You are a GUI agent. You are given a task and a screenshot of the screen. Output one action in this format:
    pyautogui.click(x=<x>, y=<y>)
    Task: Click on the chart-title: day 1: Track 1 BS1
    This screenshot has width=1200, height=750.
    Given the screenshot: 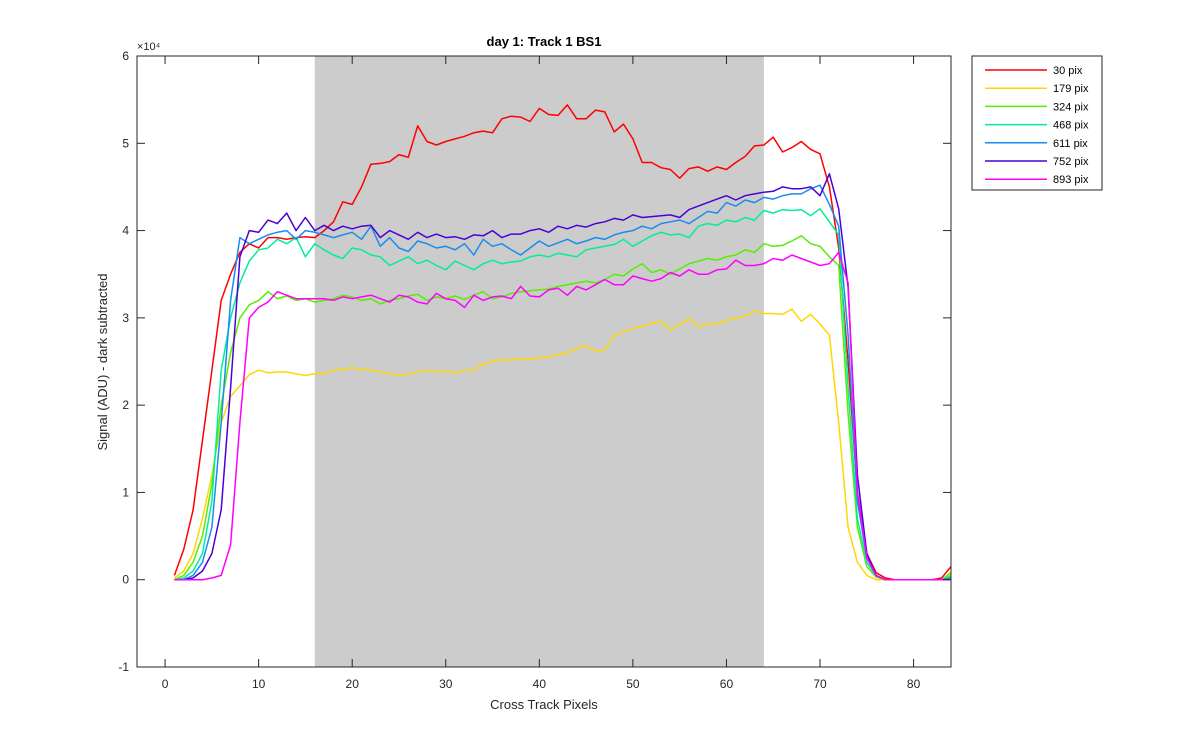 What is the action you would take?
    pyautogui.click(x=544, y=41)
    